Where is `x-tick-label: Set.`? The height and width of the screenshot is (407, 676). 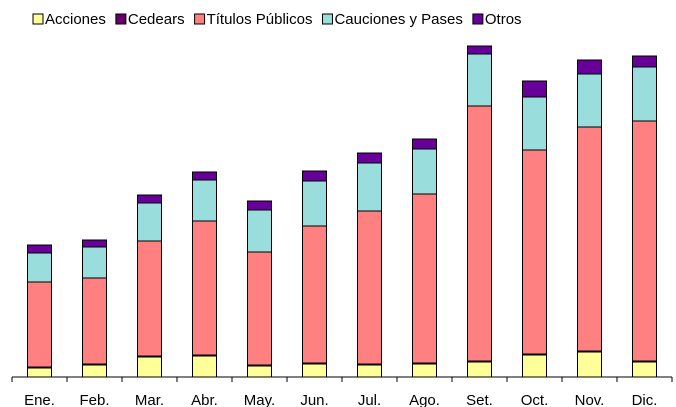 x-tick-label: Set. is located at coordinates (479, 399).